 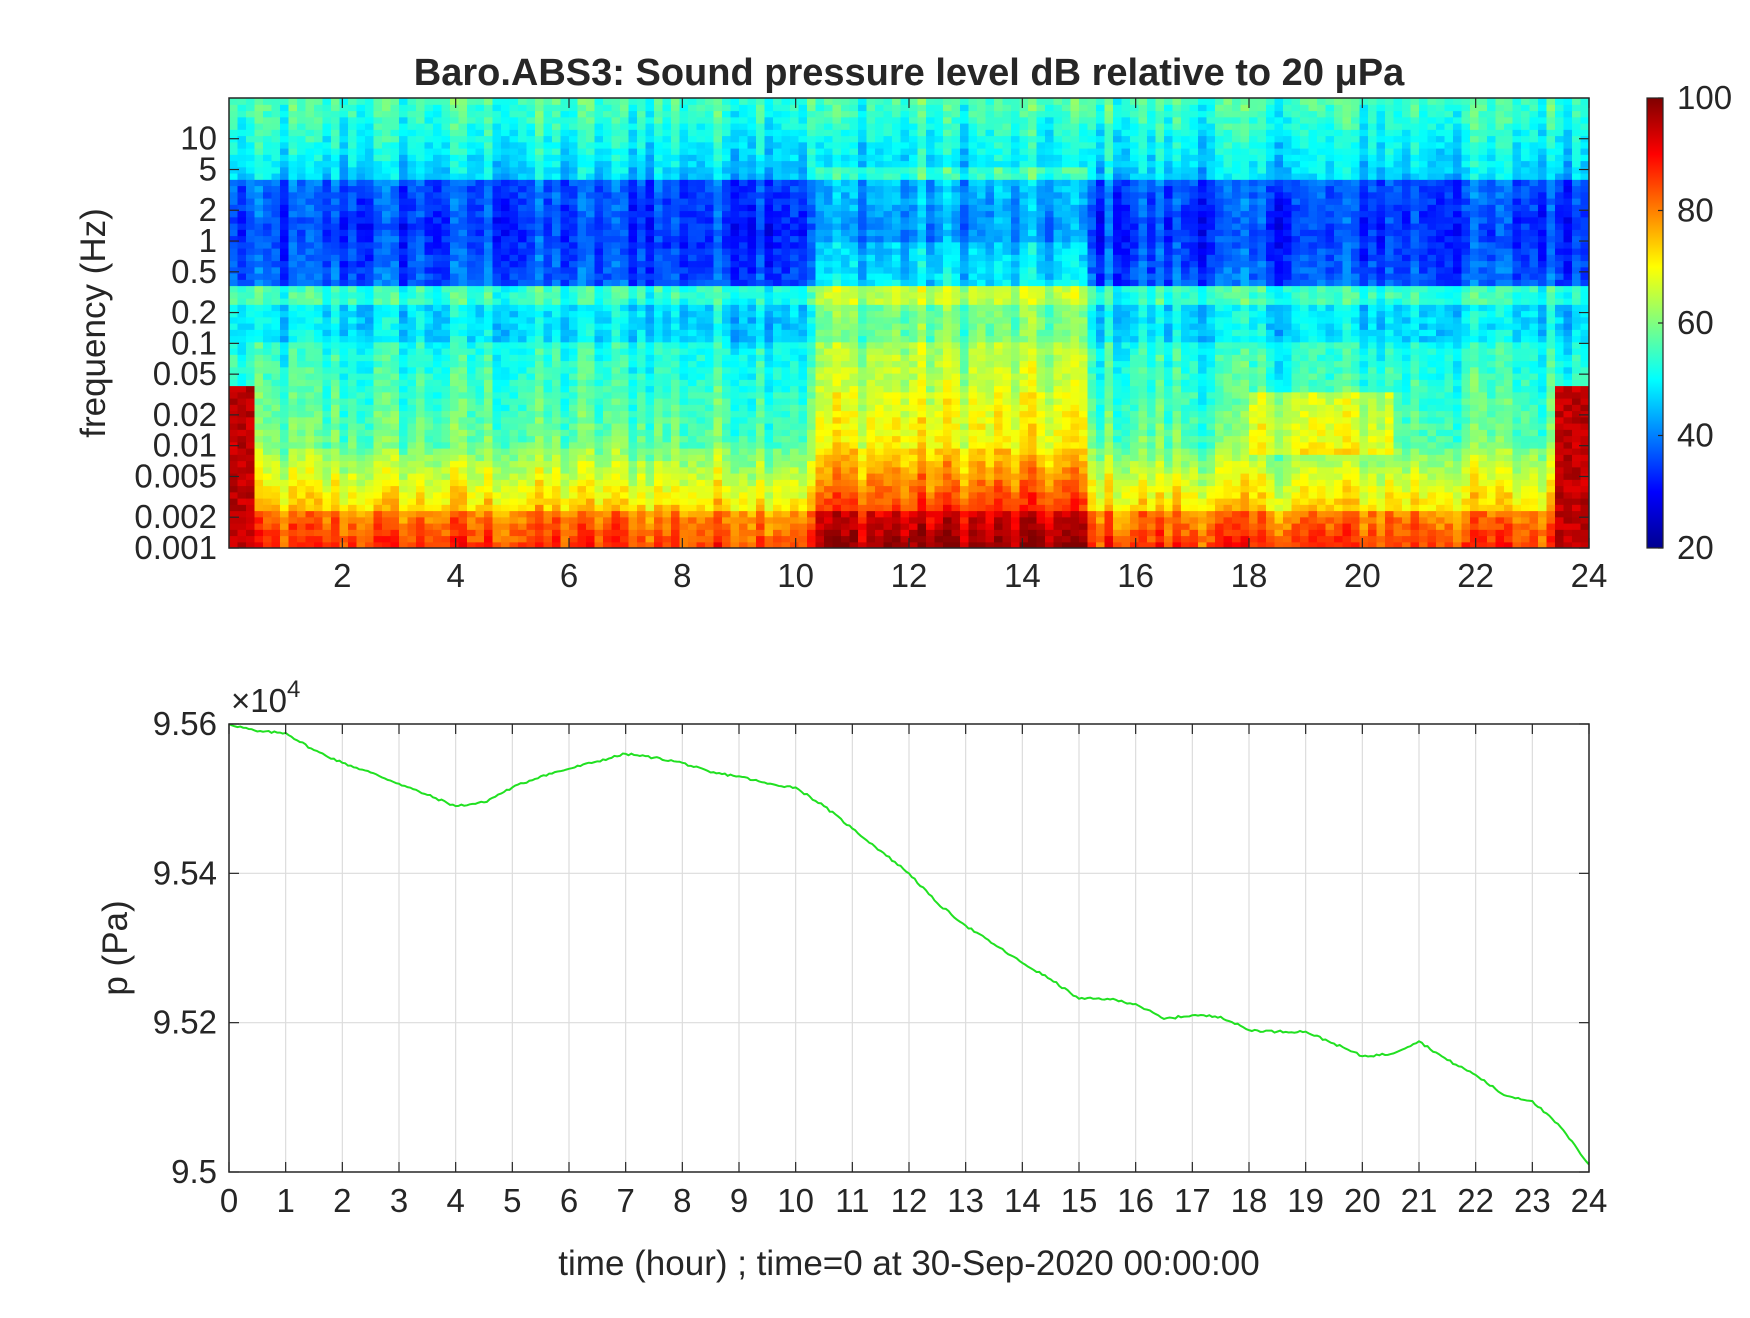 What do you see at coordinates (455, 1200) in the screenshot?
I see `pressure-x-tick-label: 4` at bounding box center [455, 1200].